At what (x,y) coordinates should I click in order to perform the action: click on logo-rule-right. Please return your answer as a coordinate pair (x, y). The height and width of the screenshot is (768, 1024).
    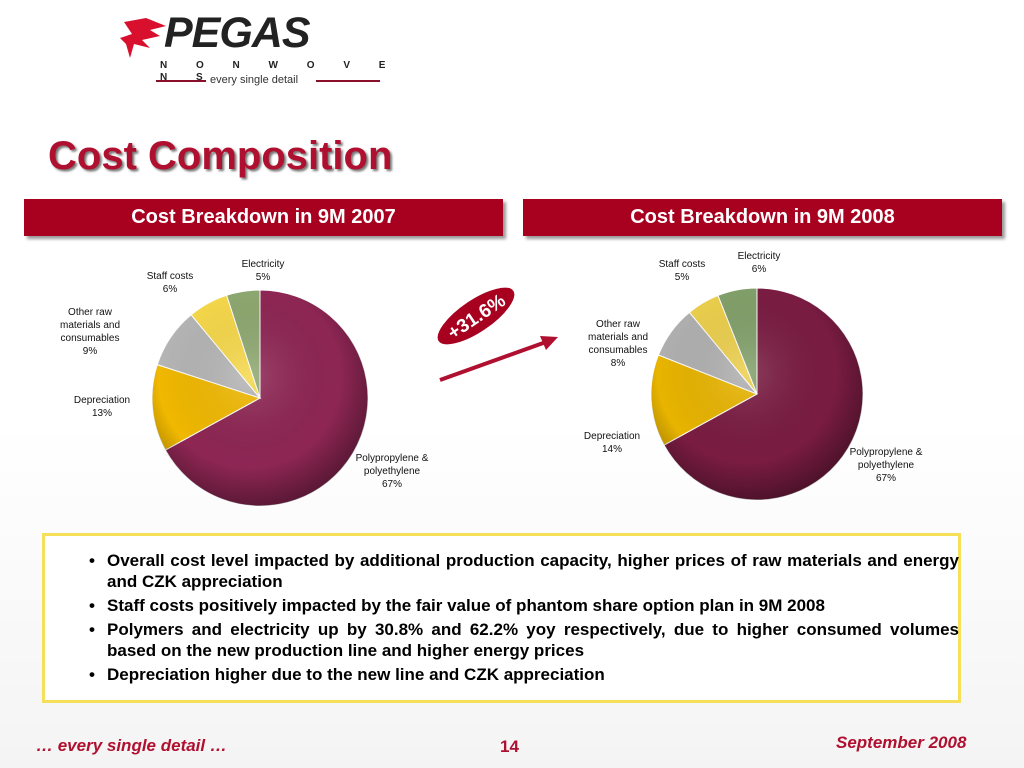
    Looking at the image, I should click on (348, 81).